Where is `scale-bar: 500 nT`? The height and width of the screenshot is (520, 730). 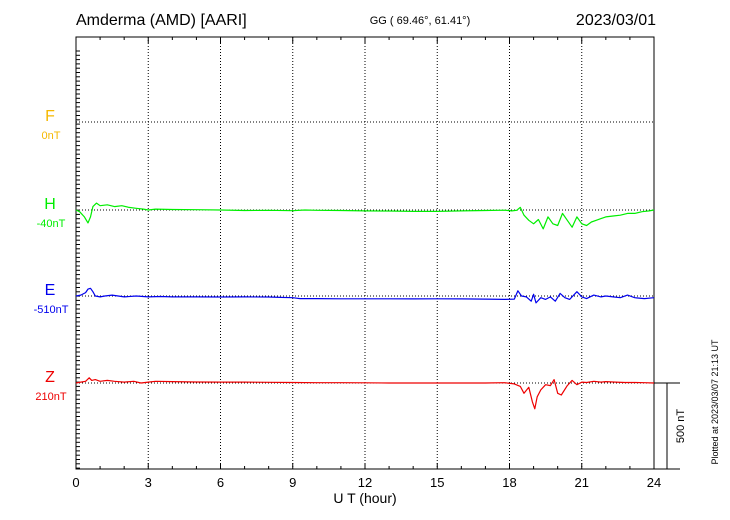
scale-bar: 500 nT is located at coordinates (670, 426).